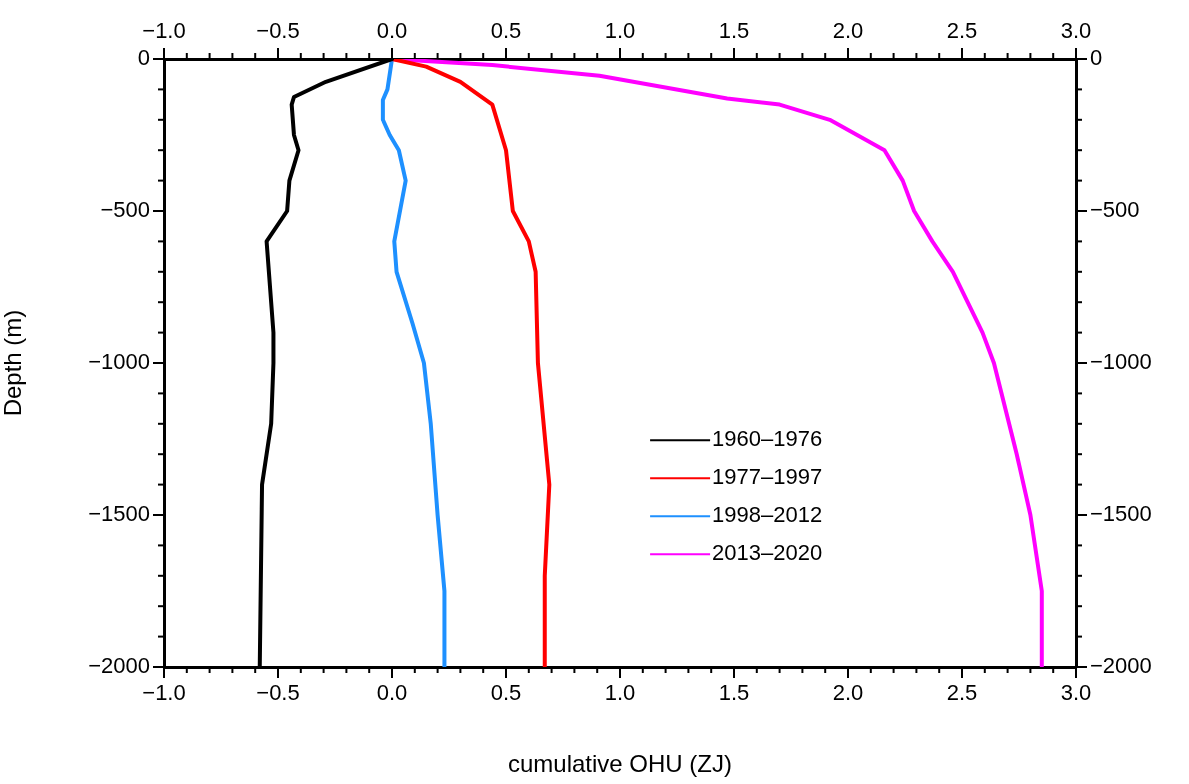 Image resolution: width=1189 pixels, height=784 pixels. I want to click on legend-label: 2013–2020, so click(767, 553).